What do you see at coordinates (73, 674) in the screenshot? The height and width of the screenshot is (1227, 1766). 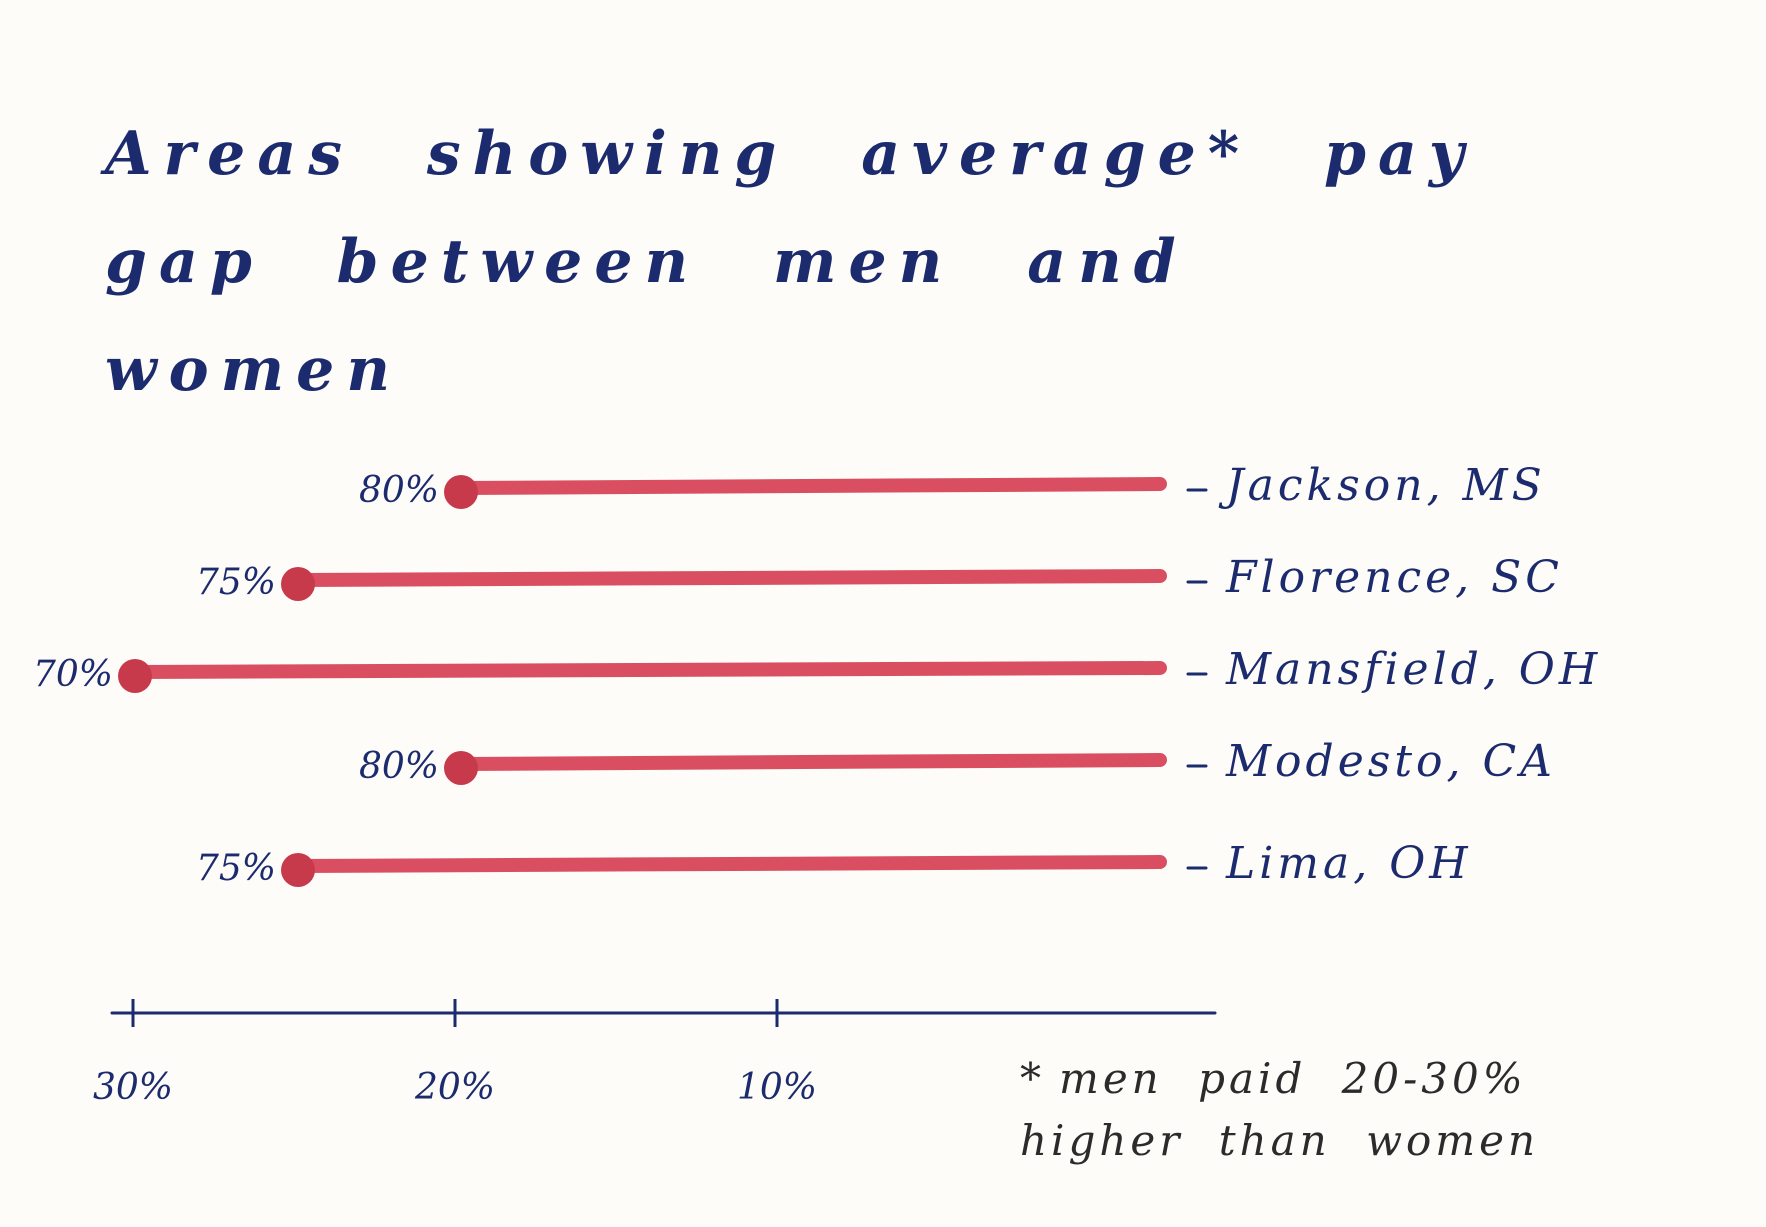 I see `value-label-mansfield-oh: 70%` at bounding box center [73, 674].